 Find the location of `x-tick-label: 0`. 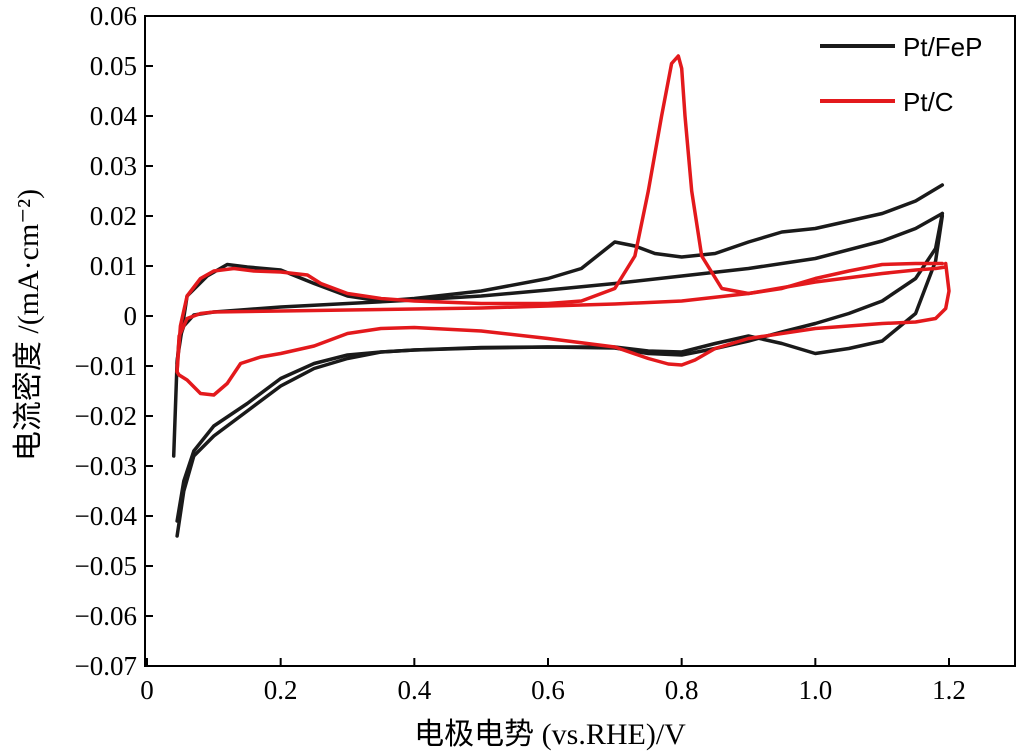

x-tick-label: 0 is located at coordinates (147, 690).